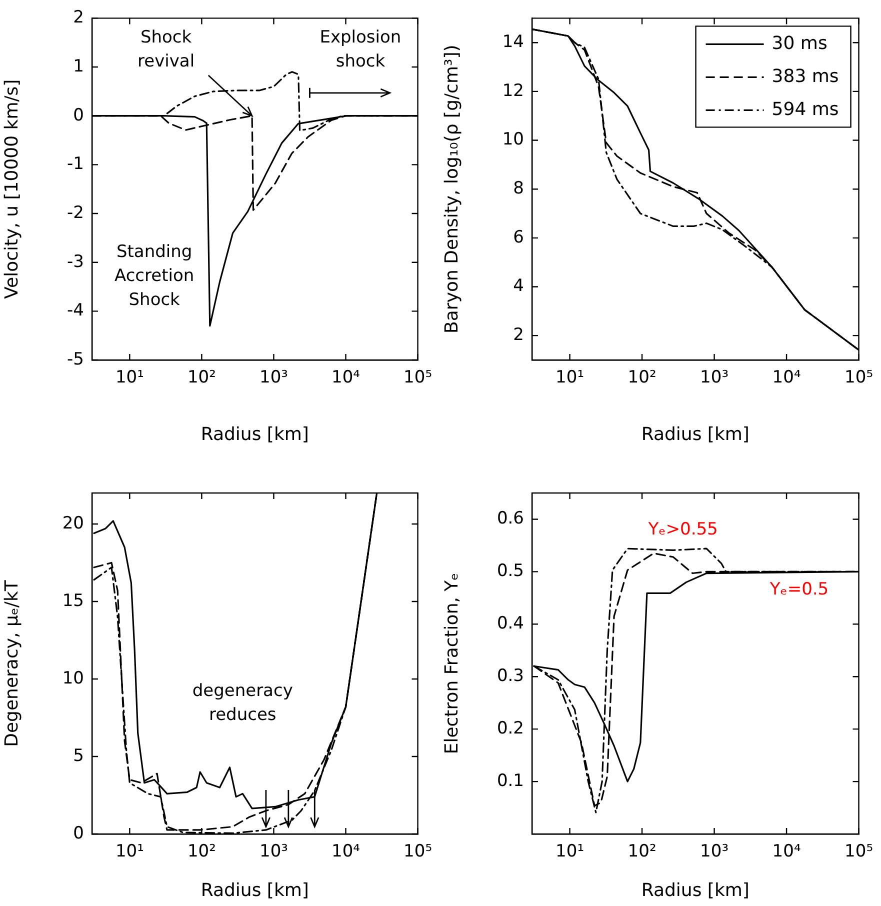 The height and width of the screenshot is (906, 881). What do you see at coordinates (451, 663) in the screenshot?
I see `y-axis-title: Electron Fraction, Yₑ` at bounding box center [451, 663].